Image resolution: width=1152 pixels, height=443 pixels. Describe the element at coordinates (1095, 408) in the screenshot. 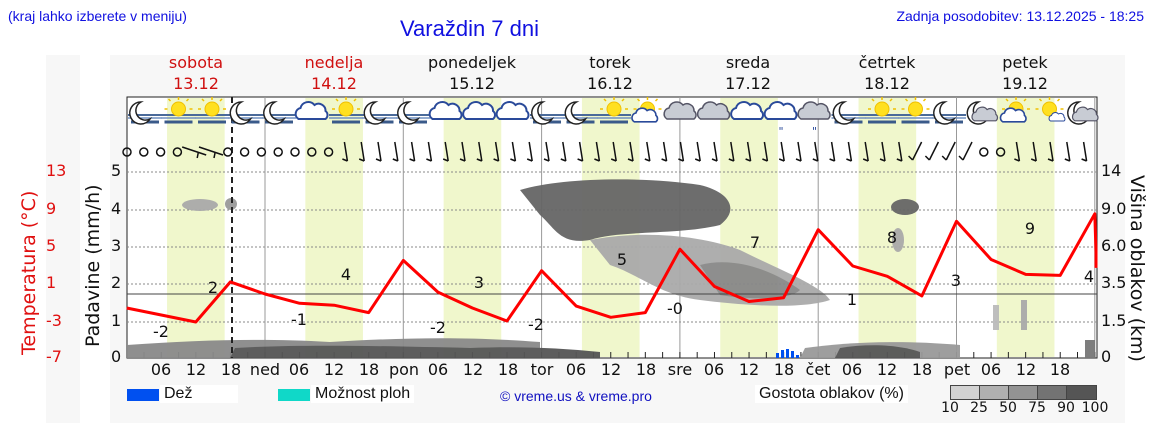

I see `density-step-label: 100` at that location.